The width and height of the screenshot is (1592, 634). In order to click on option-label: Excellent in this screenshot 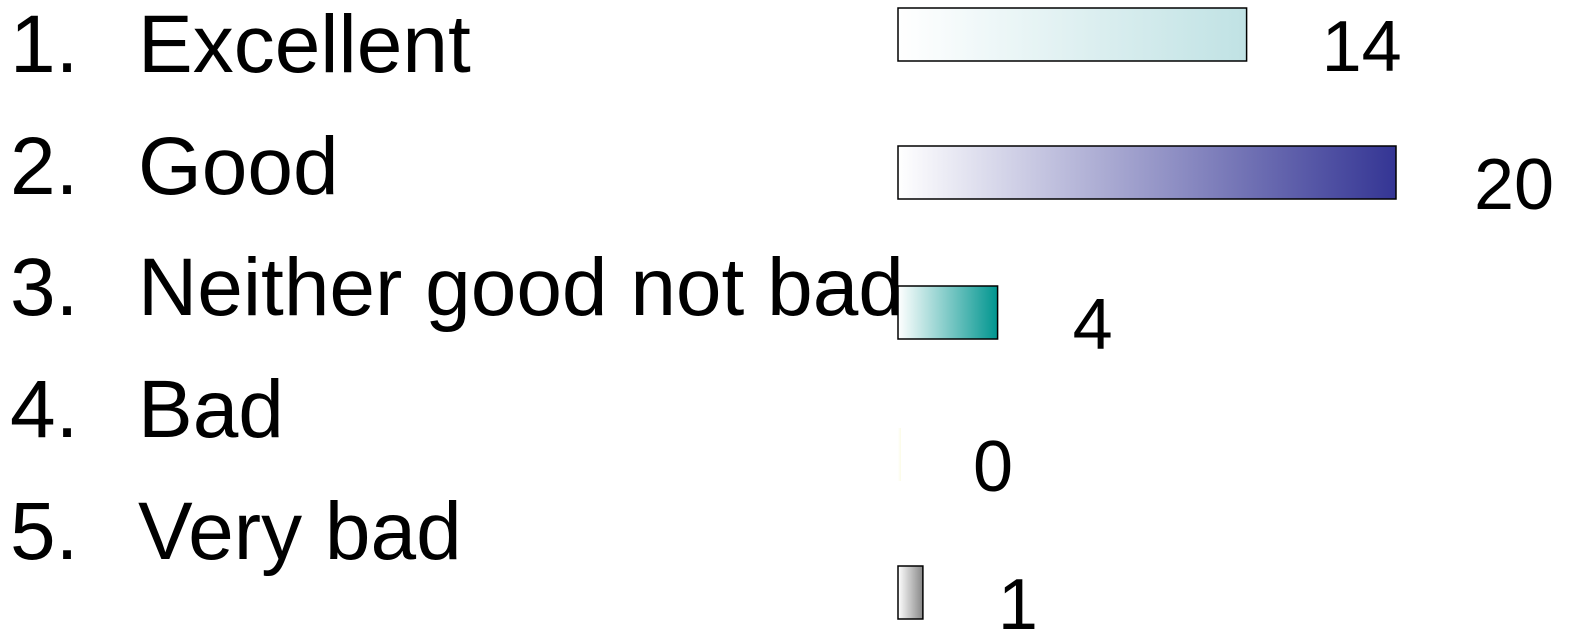, I will do `click(304, 45)`.